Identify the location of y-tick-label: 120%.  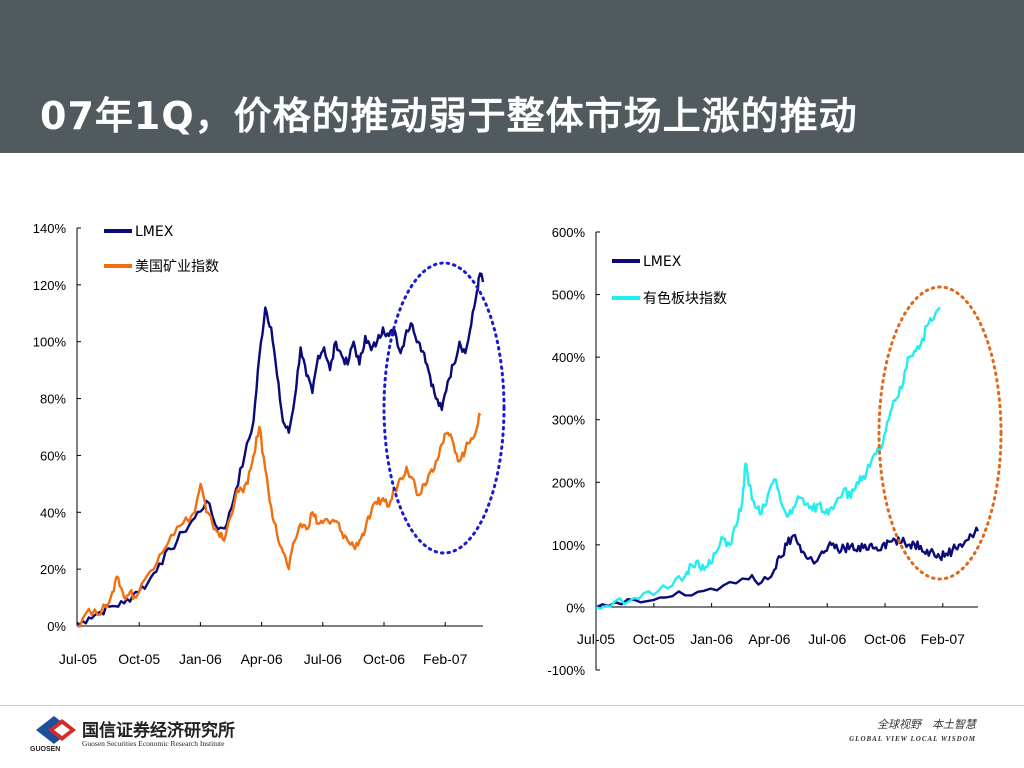
(50, 285).